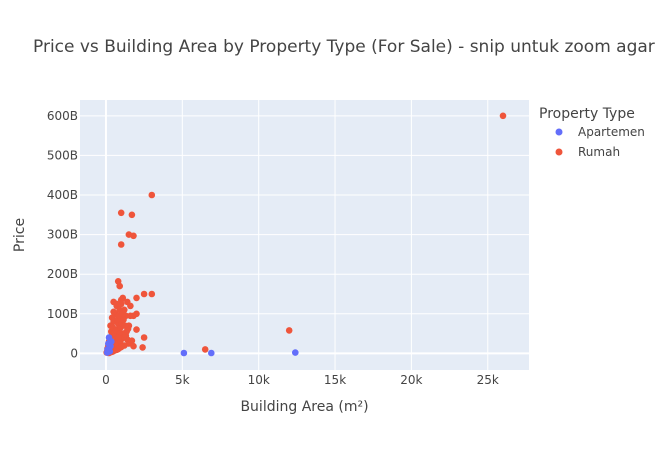 The image size is (661, 450). What do you see at coordinates (62, 314) in the screenshot?
I see `y-tick-label: 100B` at bounding box center [62, 314].